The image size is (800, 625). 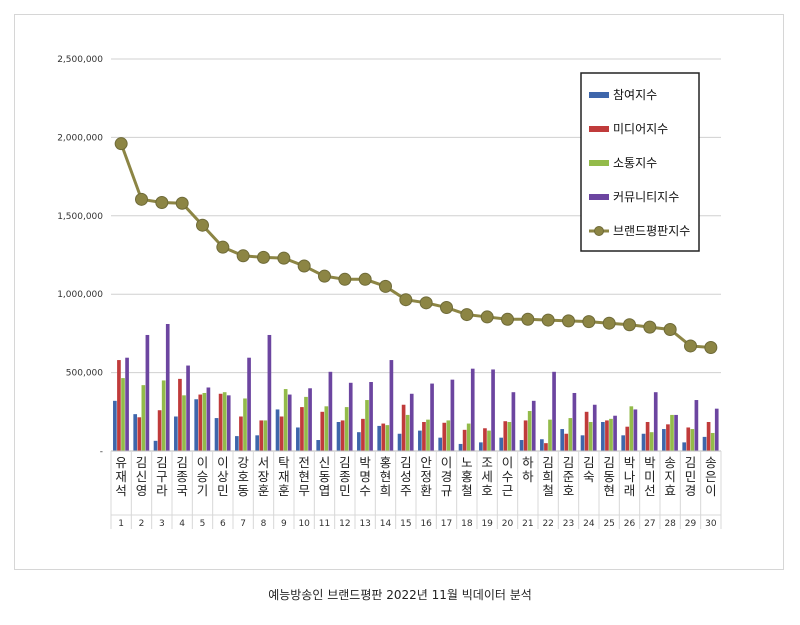 I want to click on legend-label-media: 미디어지수, so click(x=640, y=129).